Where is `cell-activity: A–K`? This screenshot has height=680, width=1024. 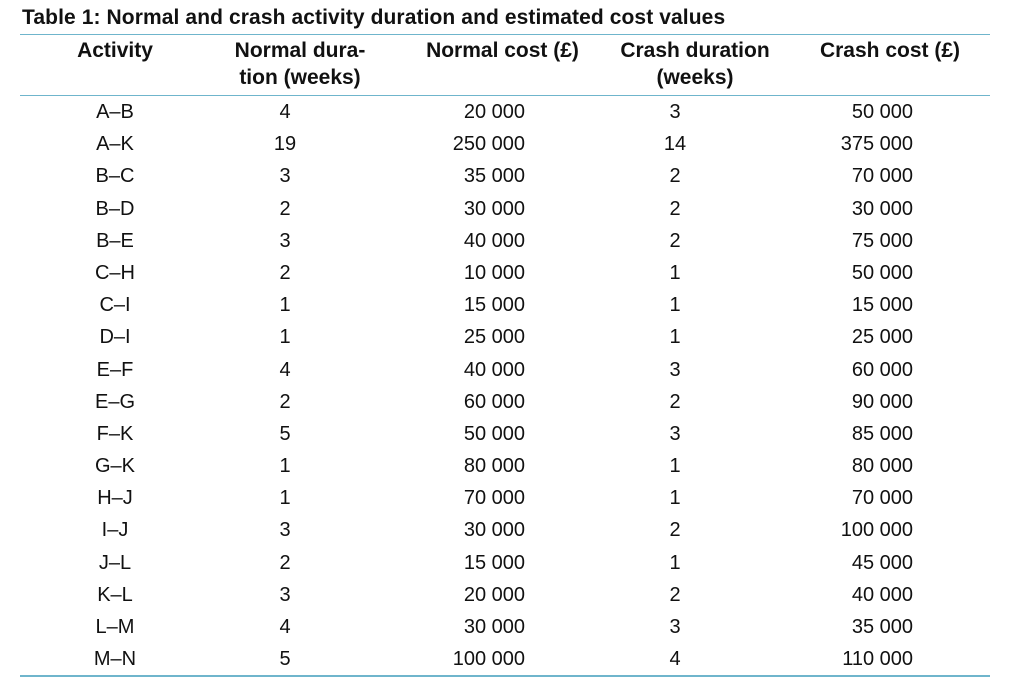
cell-activity: A–K is located at coordinates (115, 144).